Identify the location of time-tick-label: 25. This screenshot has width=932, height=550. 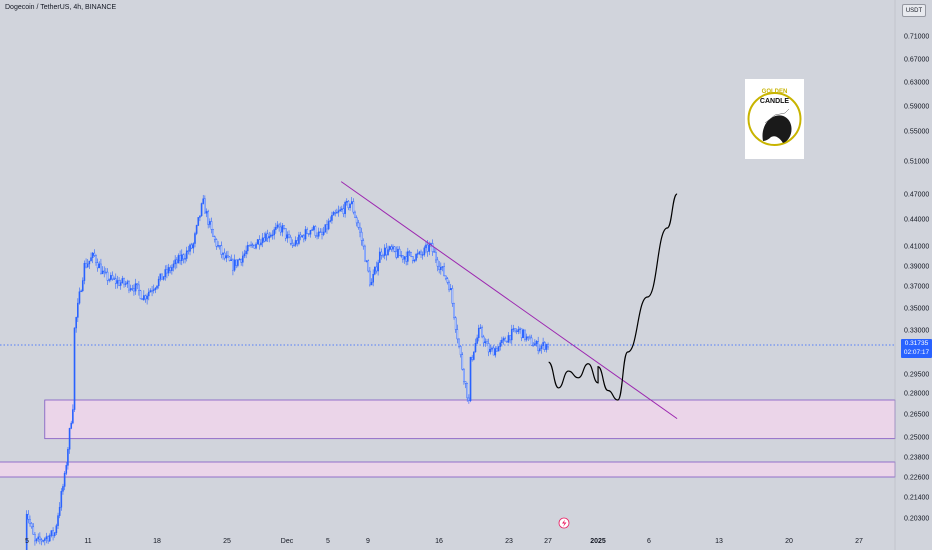
(227, 541).